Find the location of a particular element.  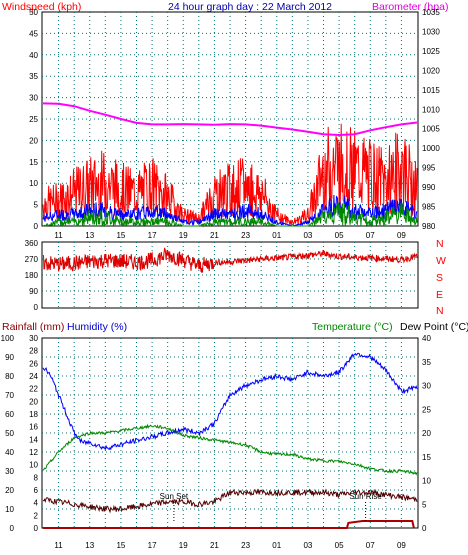

rain-y-tick: 8 is located at coordinates (36, 477).